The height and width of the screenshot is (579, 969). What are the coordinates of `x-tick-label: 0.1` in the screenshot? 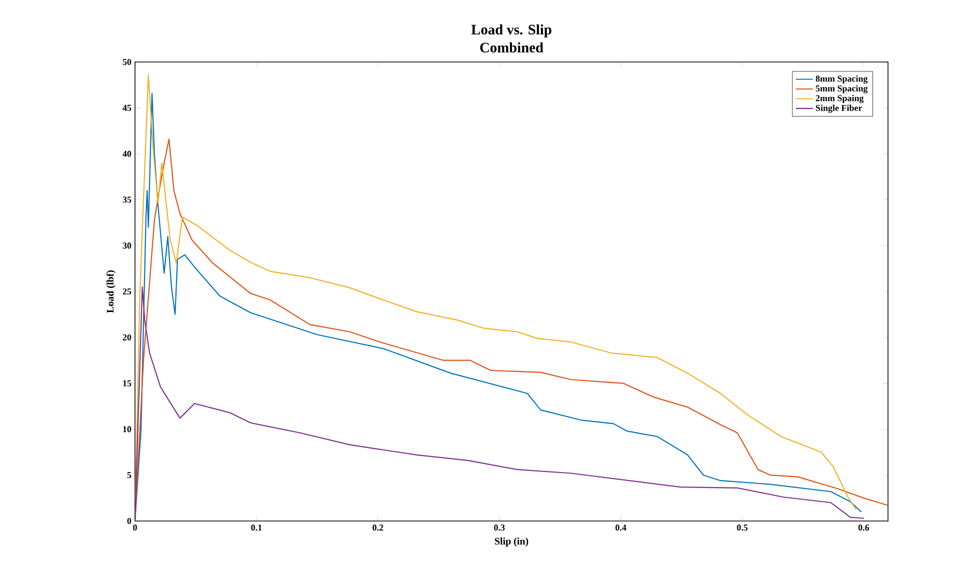 It's located at (256, 527).